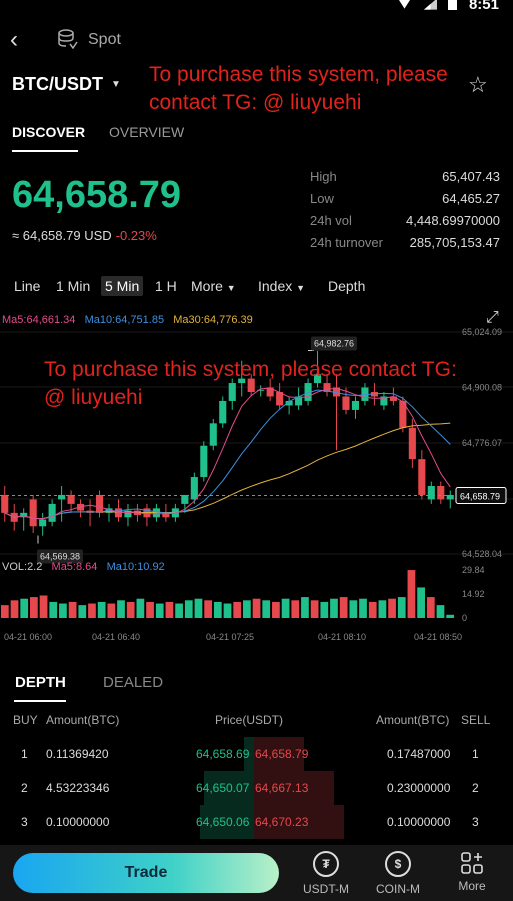 The image size is (513, 901). What do you see at coordinates (256, 42) in the screenshot?
I see `top-nav: ‹ Spot` at bounding box center [256, 42].